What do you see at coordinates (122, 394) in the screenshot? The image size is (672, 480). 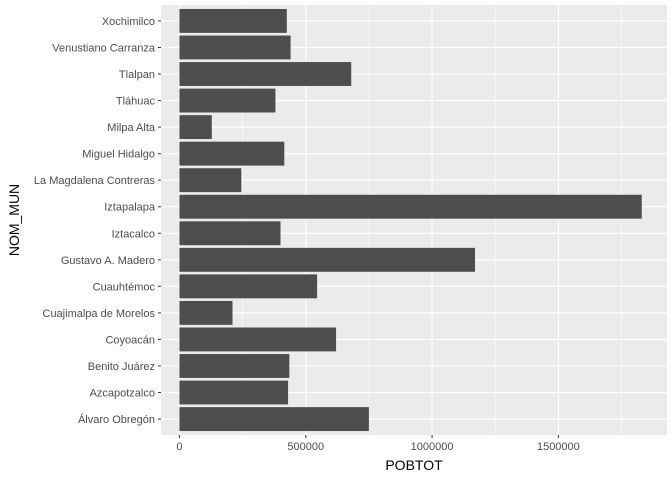 I see `y-tick-label: Azcapotzalco` at bounding box center [122, 394].